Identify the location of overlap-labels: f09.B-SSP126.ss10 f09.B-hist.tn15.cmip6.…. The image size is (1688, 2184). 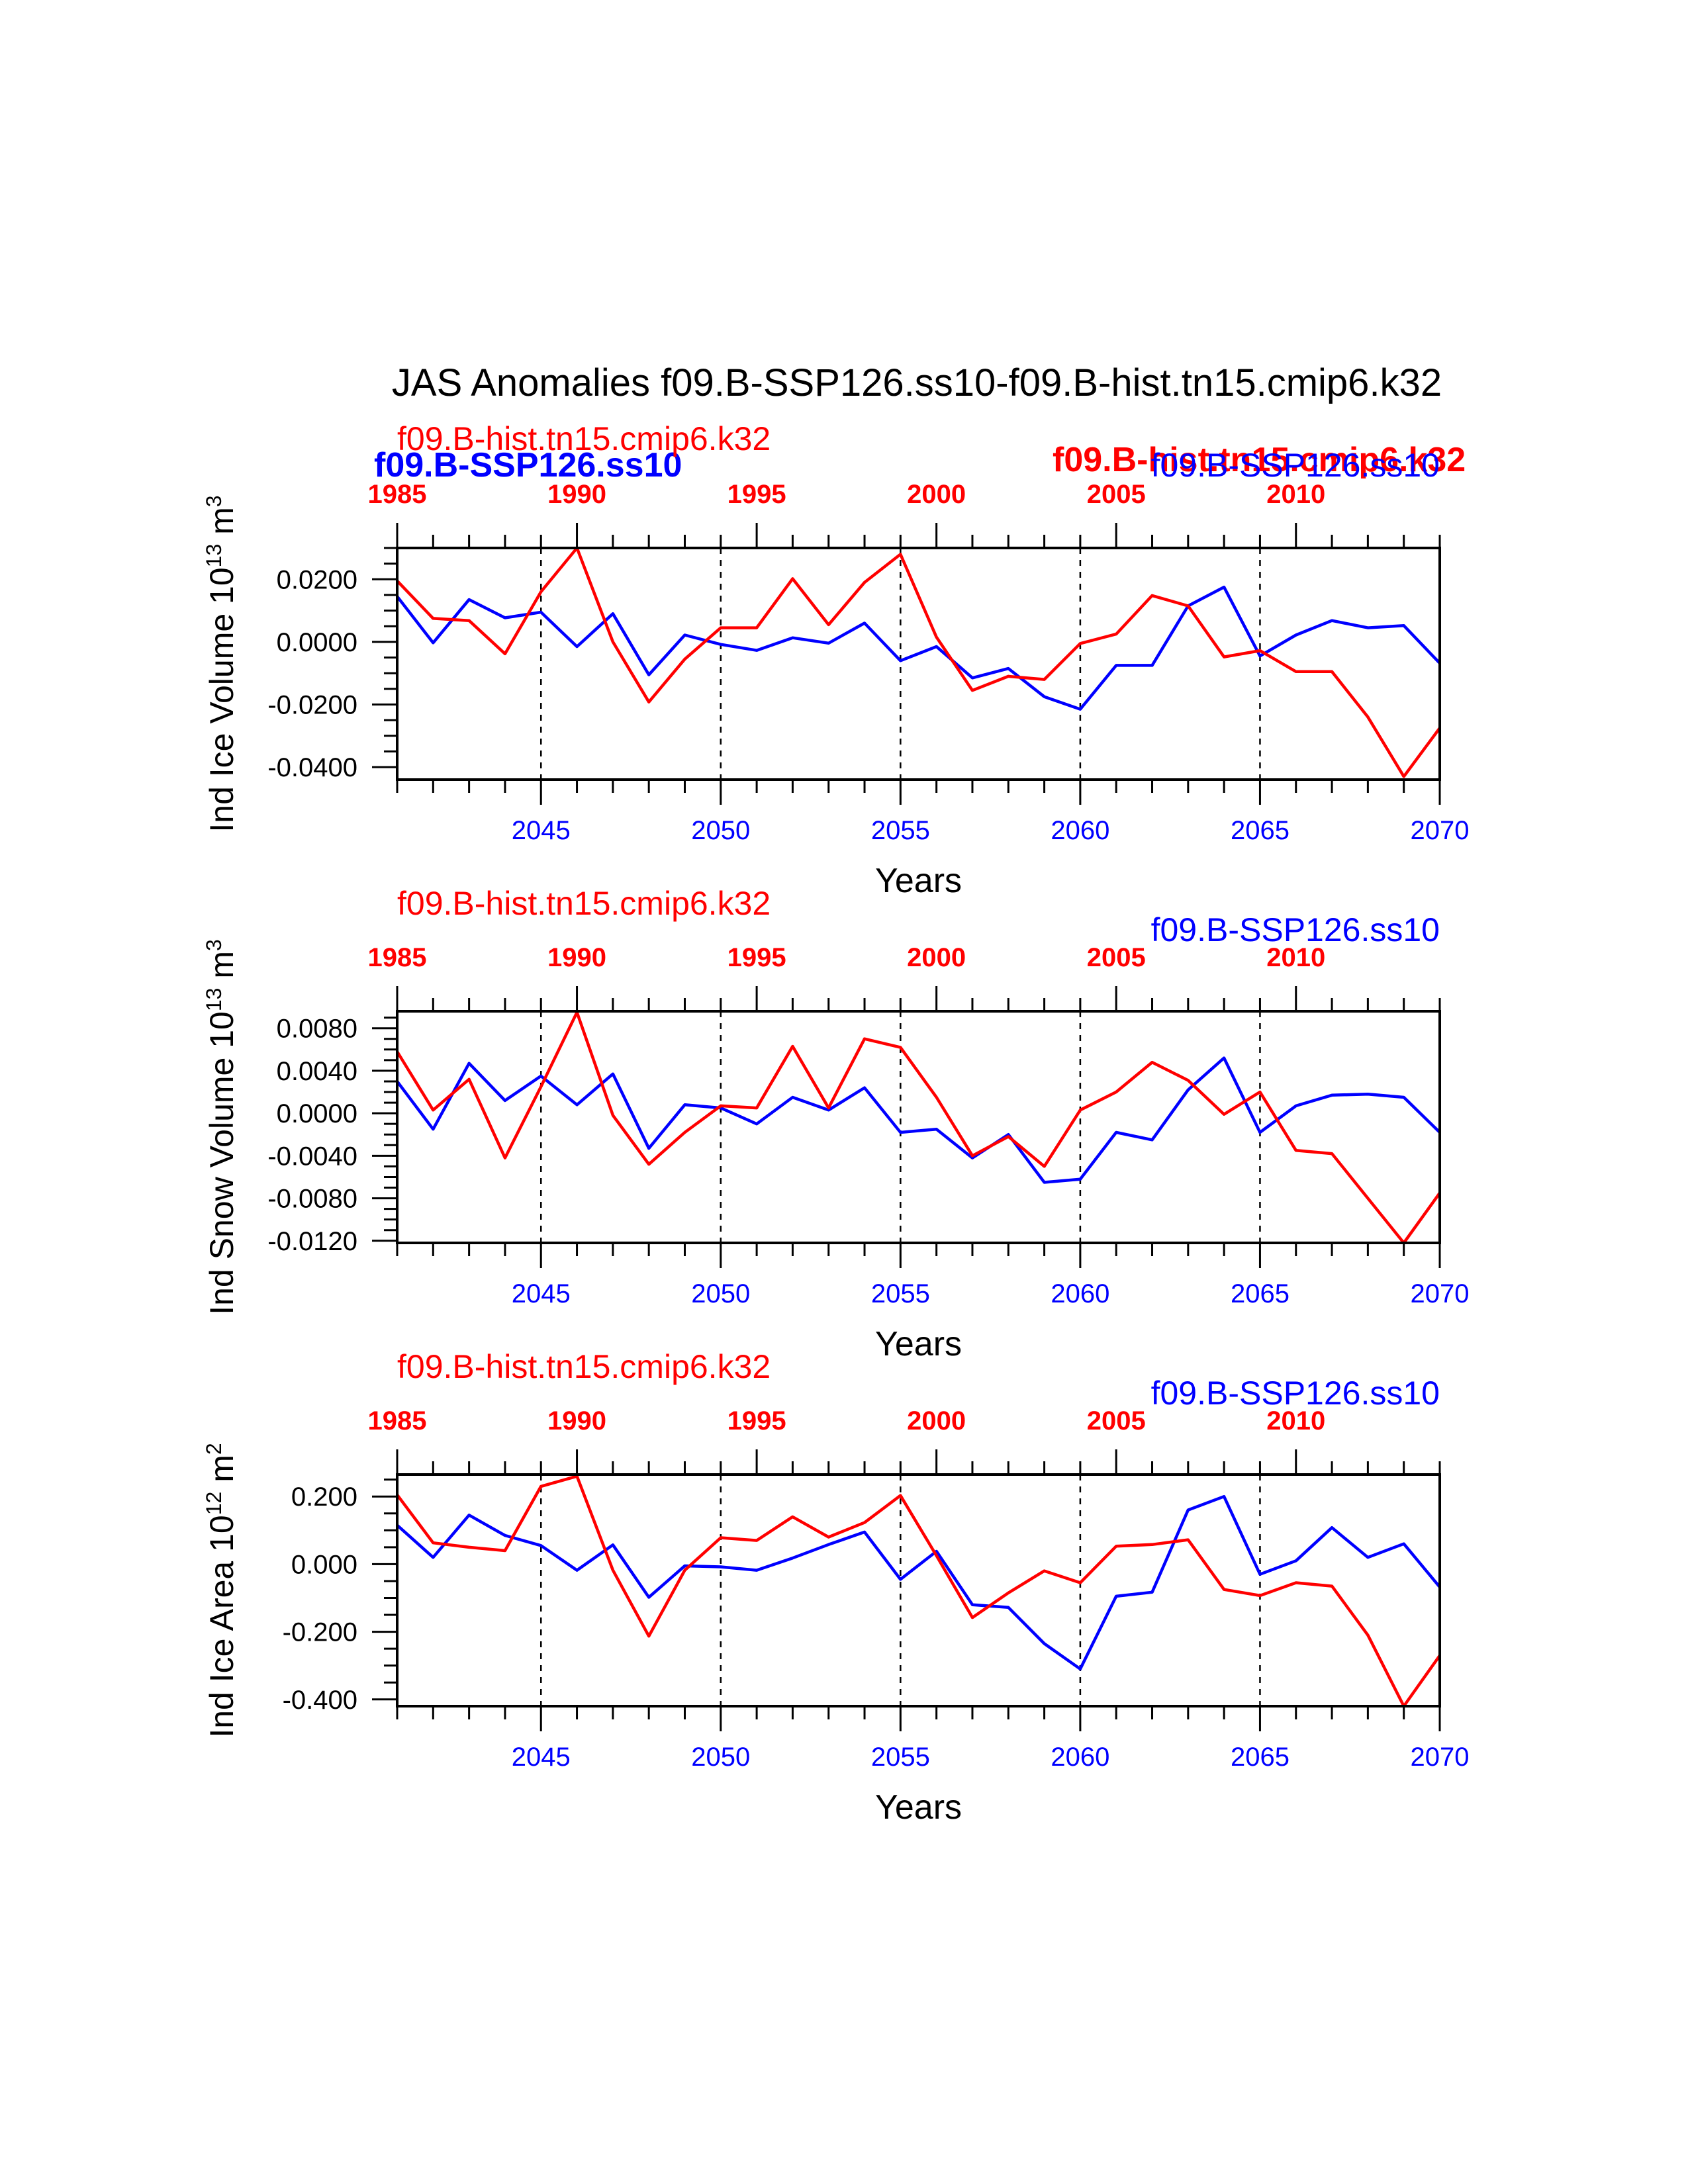
(920, 462).